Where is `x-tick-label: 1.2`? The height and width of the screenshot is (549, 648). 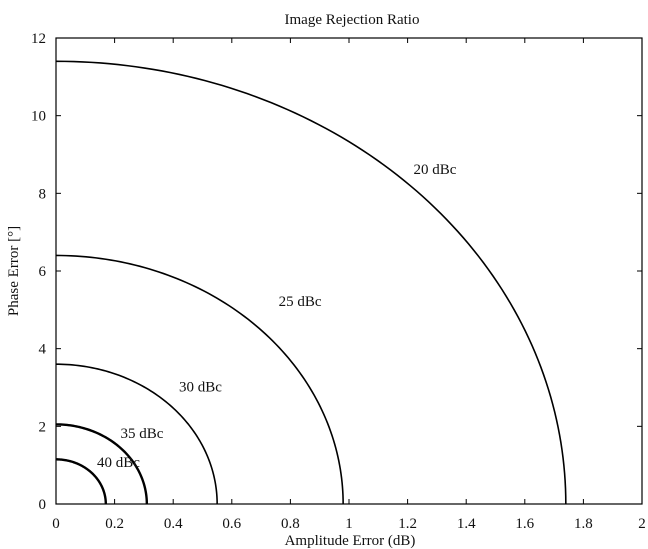 x-tick-label: 1.2 is located at coordinates (407, 524).